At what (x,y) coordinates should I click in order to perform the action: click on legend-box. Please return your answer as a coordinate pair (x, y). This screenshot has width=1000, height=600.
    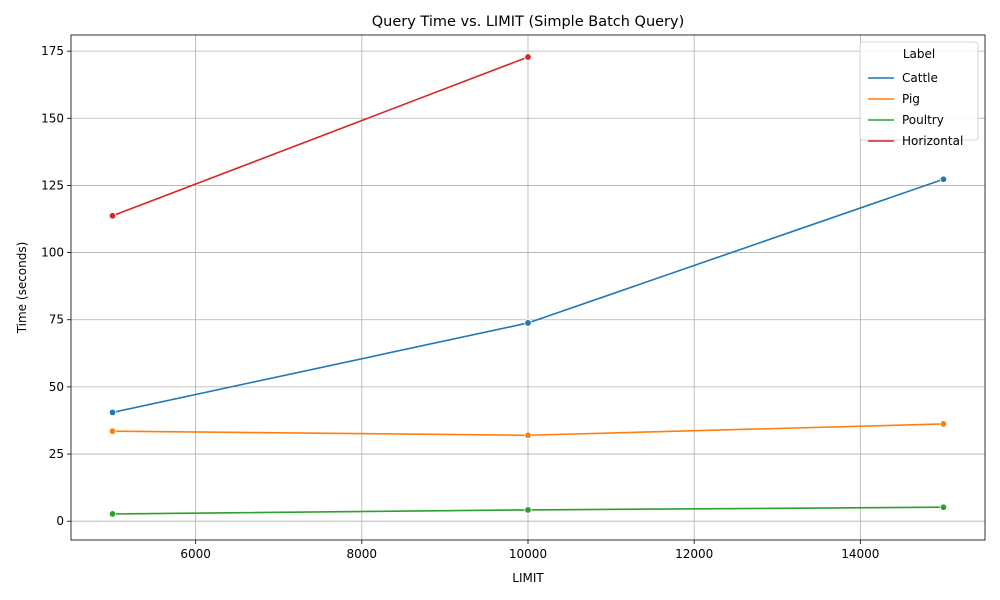
    Looking at the image, I should click on (919, 91).